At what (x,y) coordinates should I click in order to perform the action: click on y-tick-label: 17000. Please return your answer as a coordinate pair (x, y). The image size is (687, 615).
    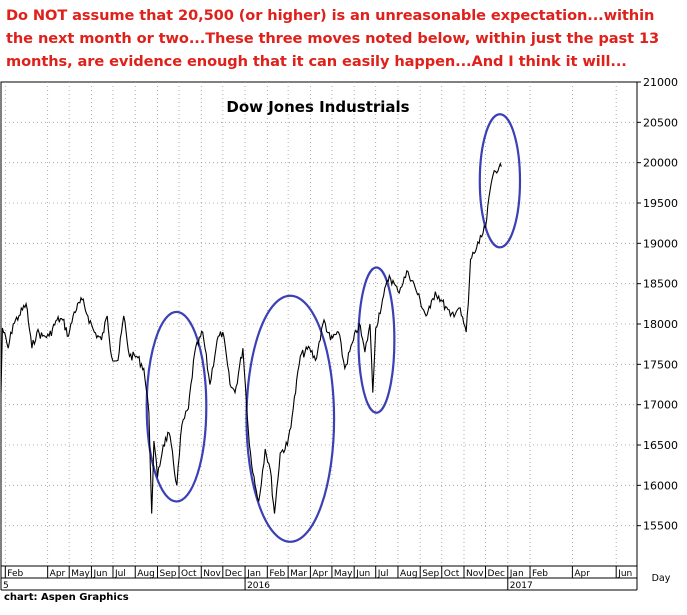
    Looking at the image, I should click on (660, 405).